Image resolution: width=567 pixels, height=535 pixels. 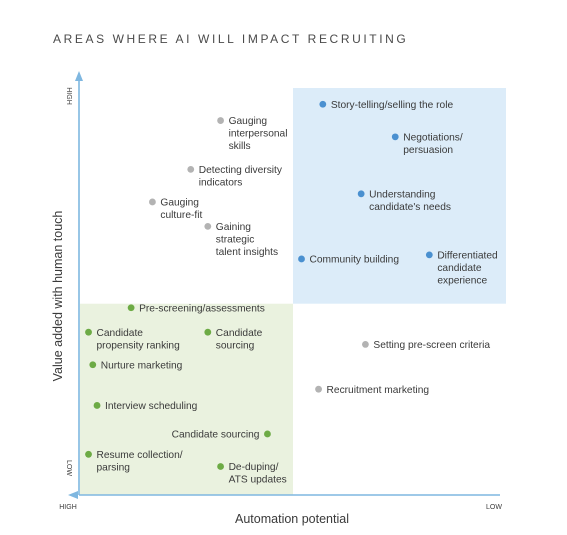 I want to click on data-point-label-line: Recruitment marketing, so click(x=378, y=390).